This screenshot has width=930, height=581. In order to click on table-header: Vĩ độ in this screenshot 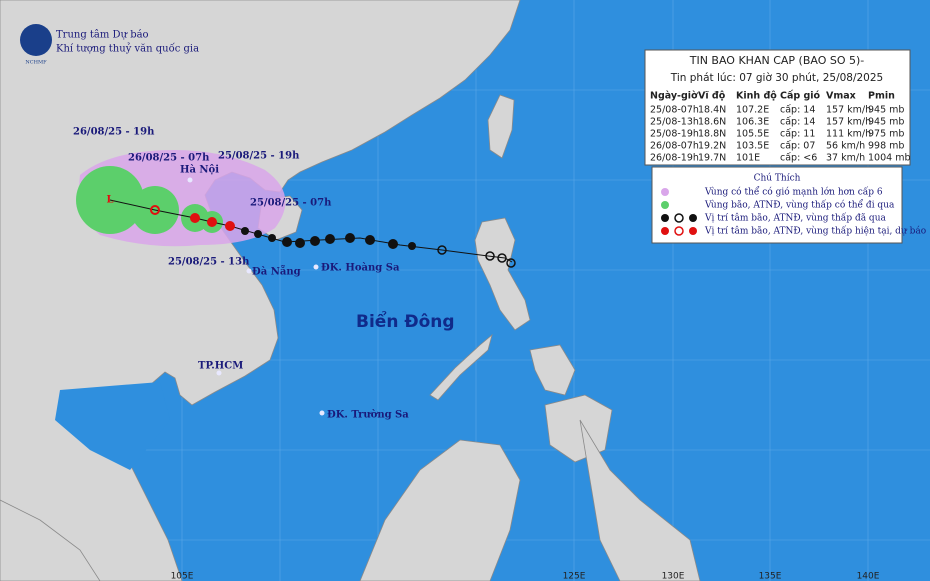, I will do `click(712, 96)`.